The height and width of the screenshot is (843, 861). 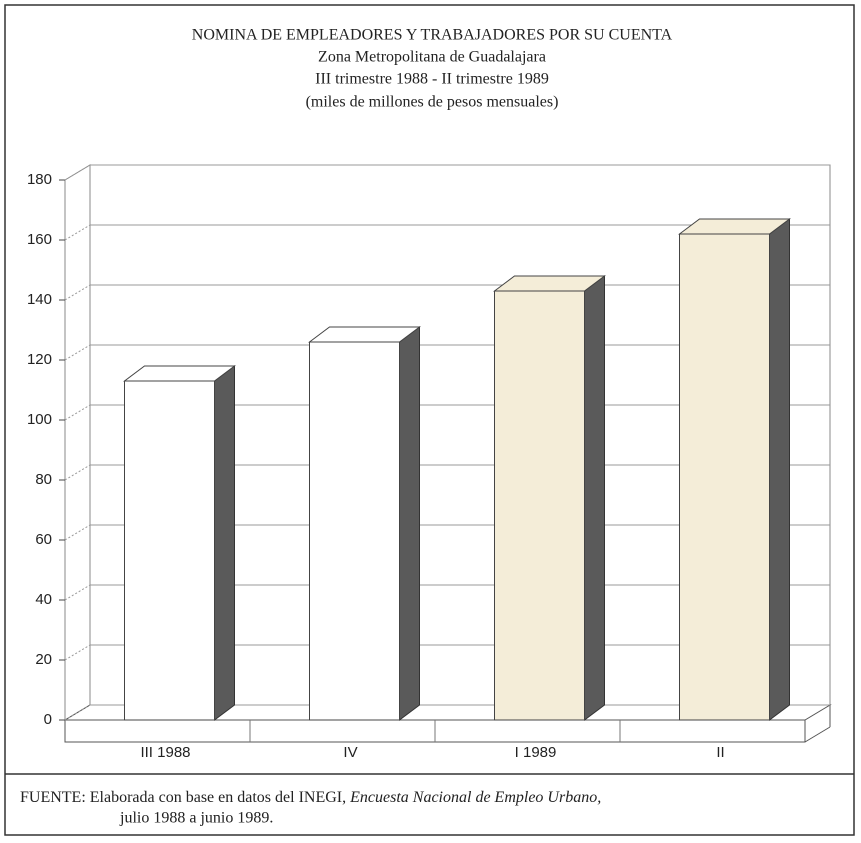 I want to click on source-title: Encuesta Nacional de Empleo Urbano,, so click(x=475, y=797).